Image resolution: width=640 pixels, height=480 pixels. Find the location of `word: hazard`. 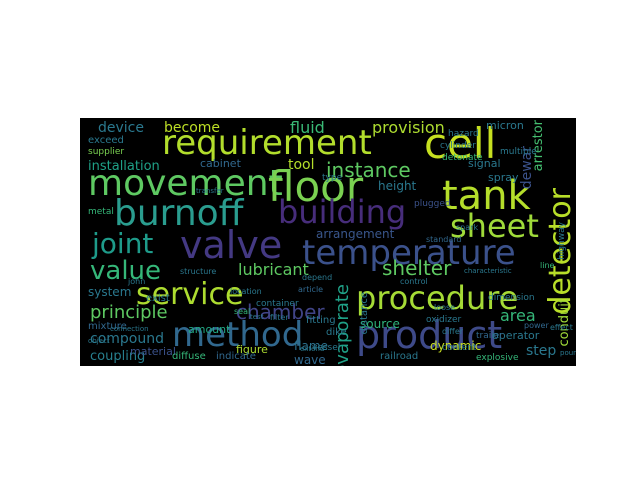

word: hazard is located at coordinates (463, 134).